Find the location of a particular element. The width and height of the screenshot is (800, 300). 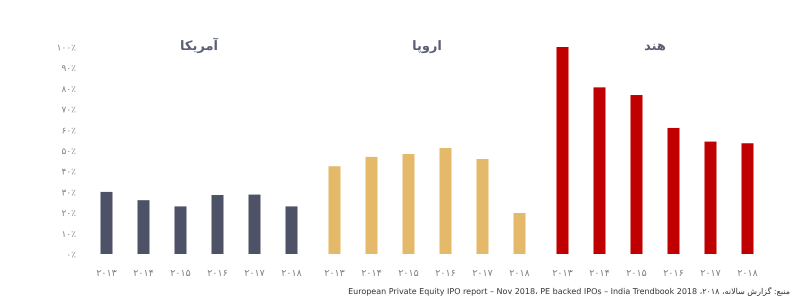

text: منبع: گزارش سالانه، ۲۰۱۸، European Private Equity IPO report – Nov 2018، PE backed IPOs – India Trendbook 2018 is located at coordinates (569, 291).